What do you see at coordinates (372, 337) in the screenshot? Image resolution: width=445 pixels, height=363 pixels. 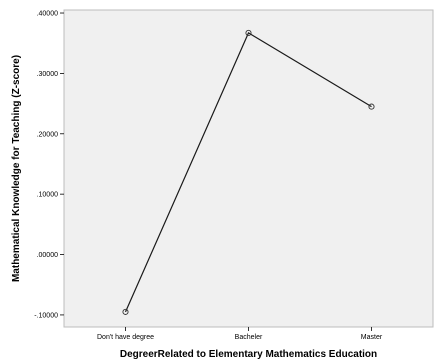 I see `x-tick-label: Master` at bounding box center [372, 337].